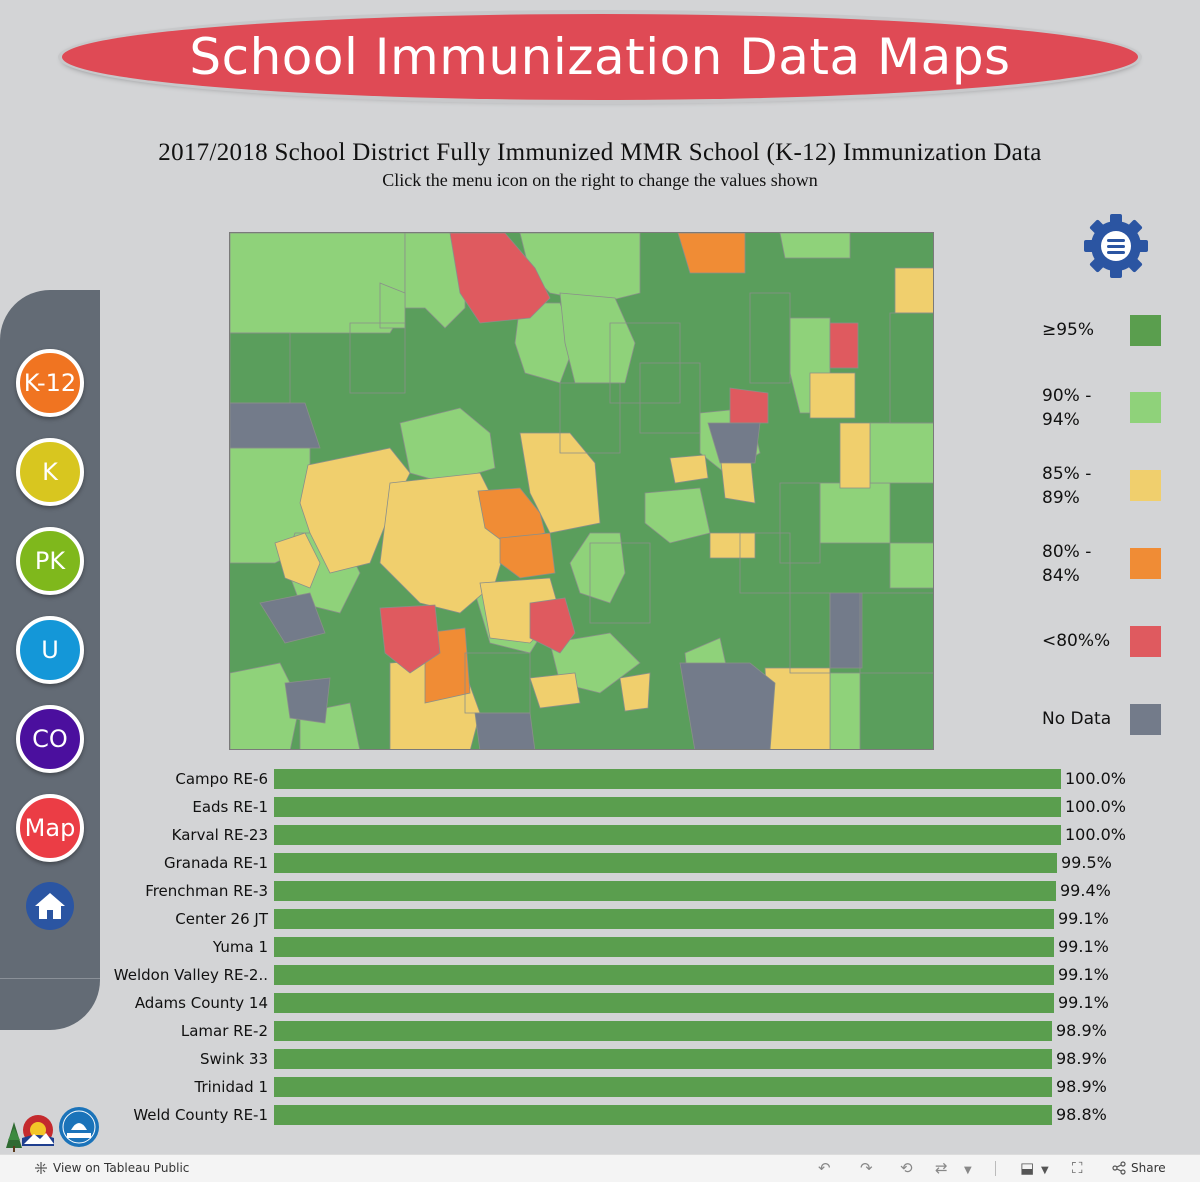 This screenshot has height=1182, width=1200. Describe the element at coordinates (1077, 1168) in the screenshot. I see `fullscreen-icon: ⛶` at that location.